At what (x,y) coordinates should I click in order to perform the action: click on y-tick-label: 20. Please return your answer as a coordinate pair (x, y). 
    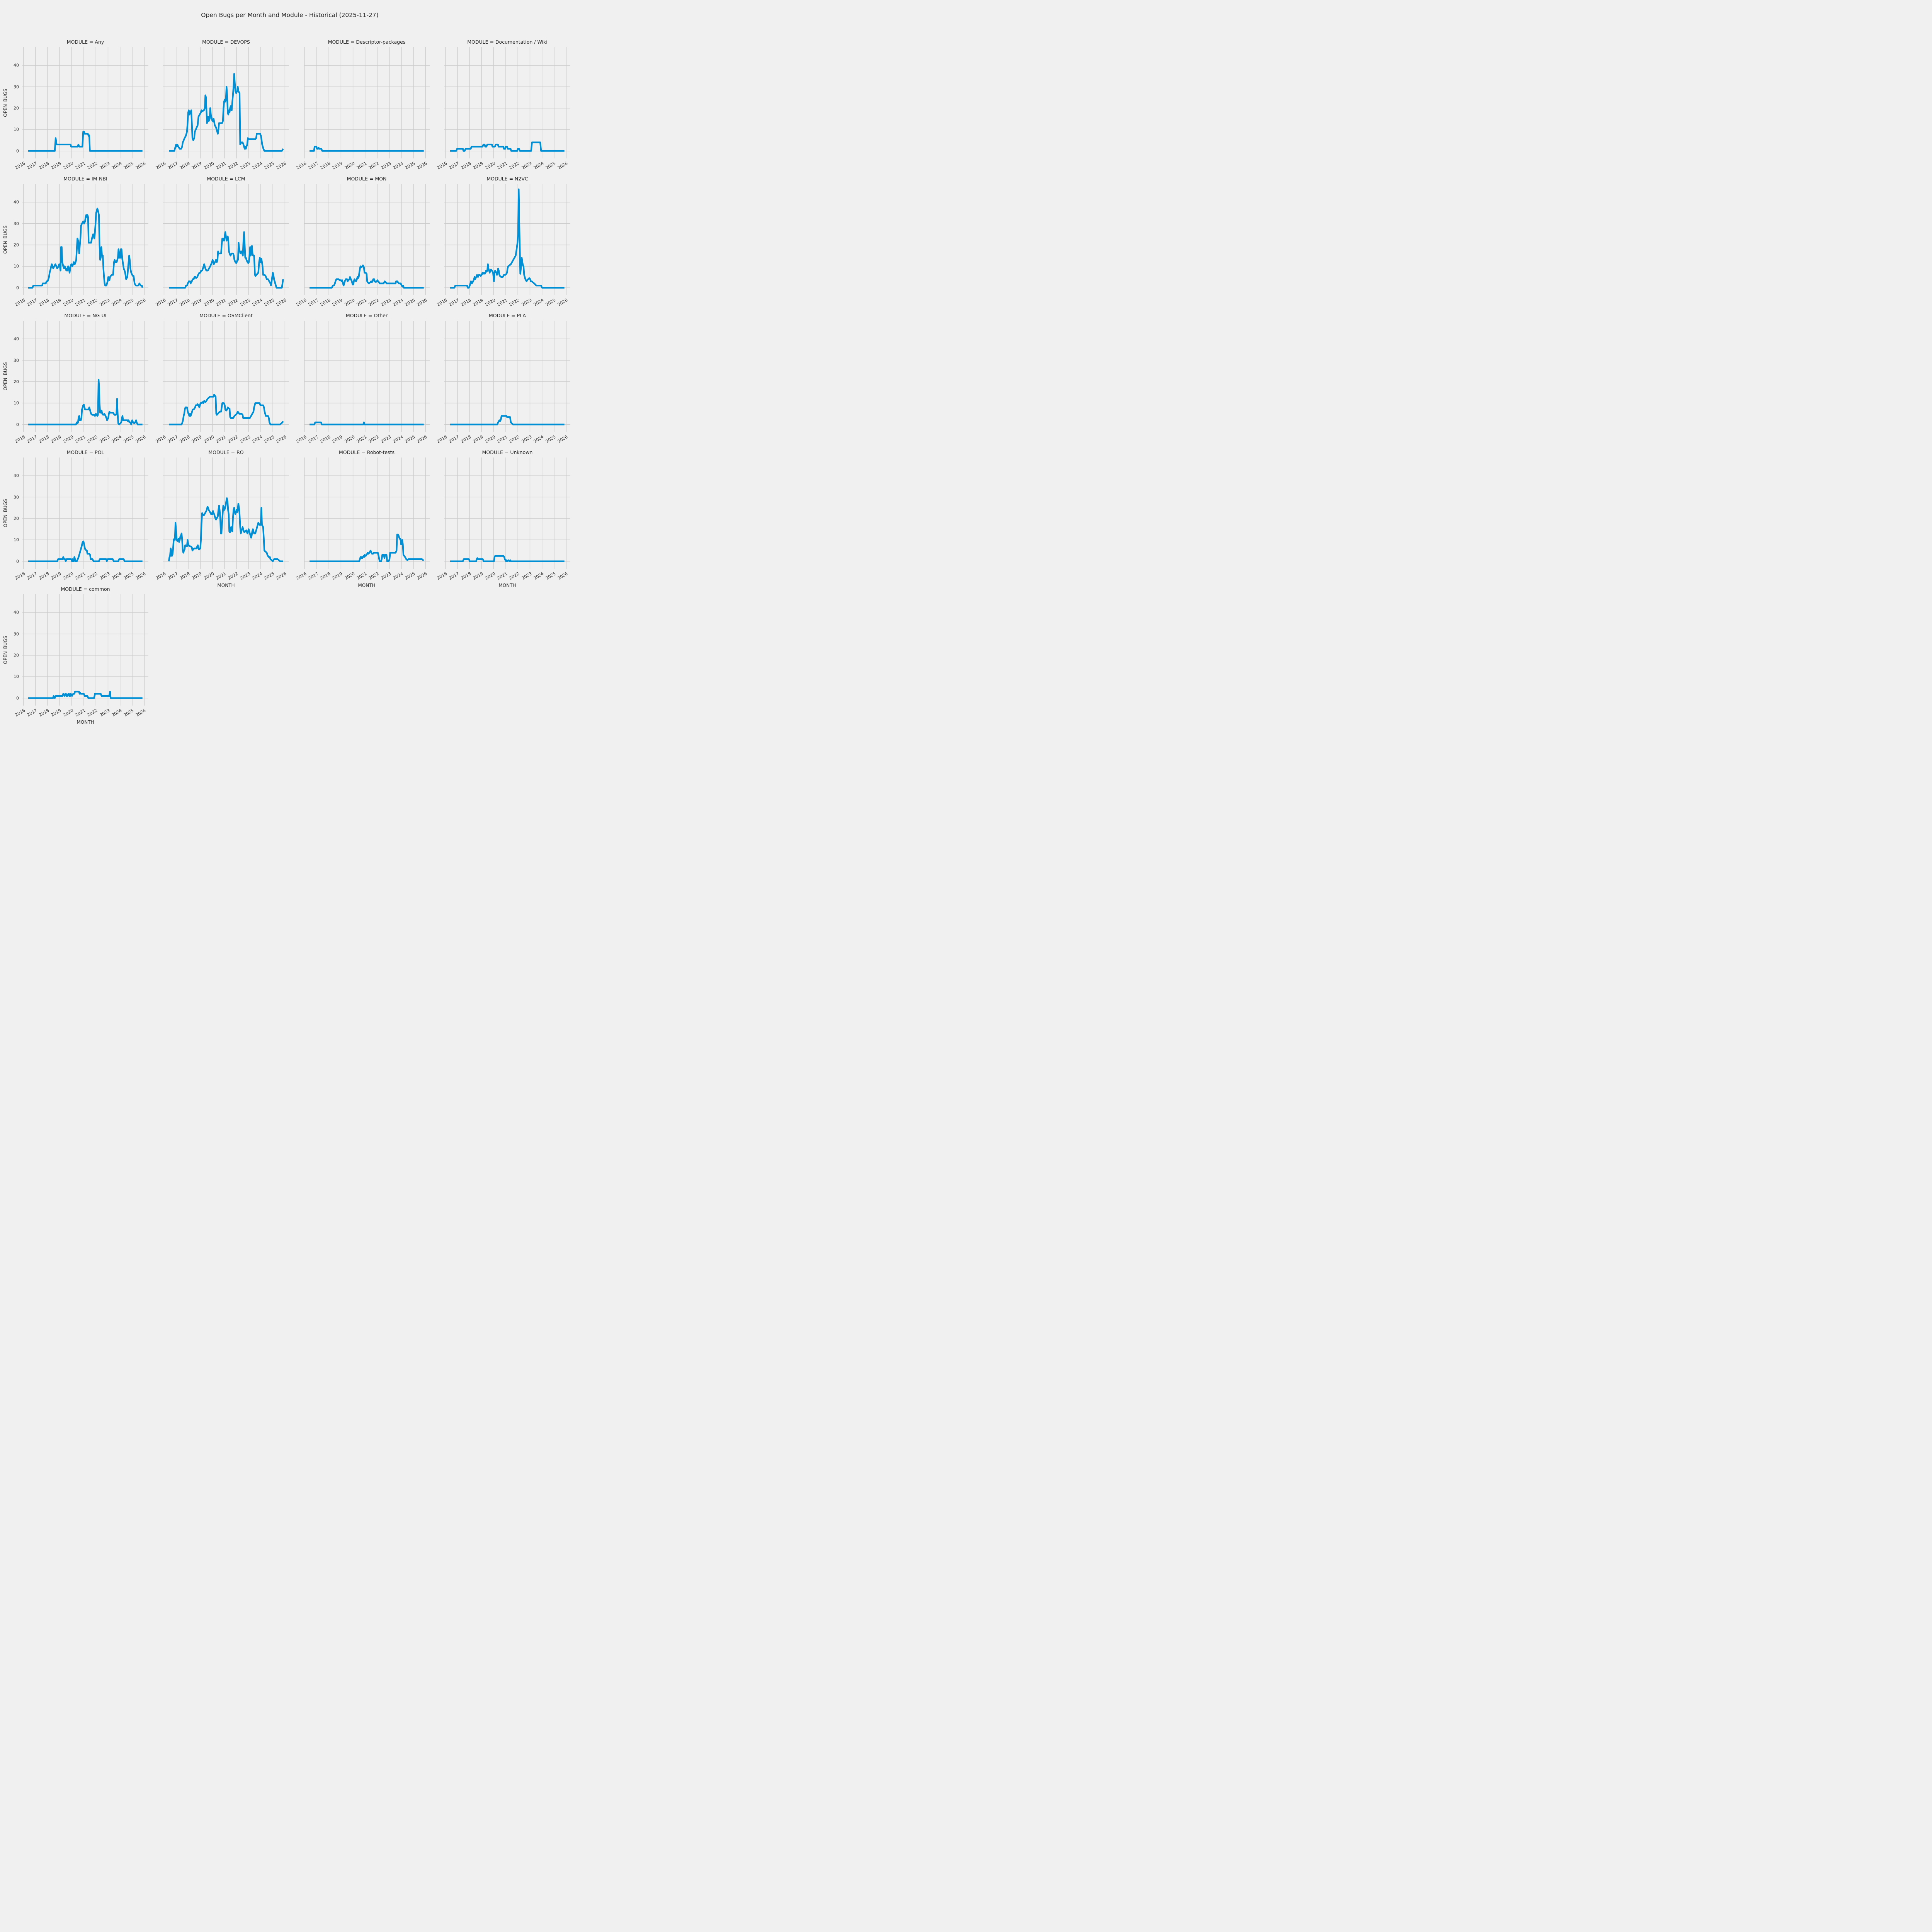
    Looking at the image, I should click on (17, 108).